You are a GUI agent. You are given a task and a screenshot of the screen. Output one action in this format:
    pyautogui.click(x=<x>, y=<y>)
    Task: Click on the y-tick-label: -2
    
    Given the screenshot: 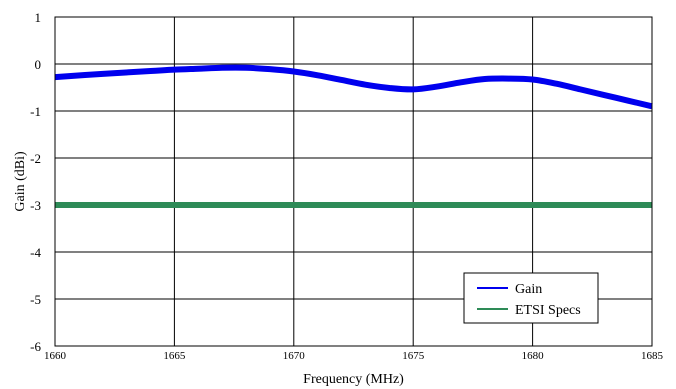 What is the action you would take?
    pyautogui.click(x=35, y=158)
    